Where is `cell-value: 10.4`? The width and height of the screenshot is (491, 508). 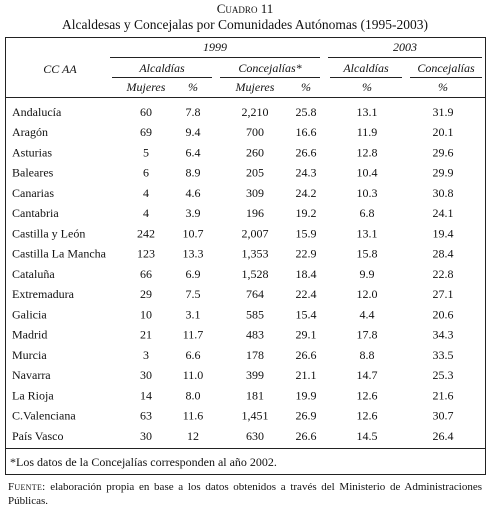
cell-value: 10.4 is located at coordinates (367, 173).